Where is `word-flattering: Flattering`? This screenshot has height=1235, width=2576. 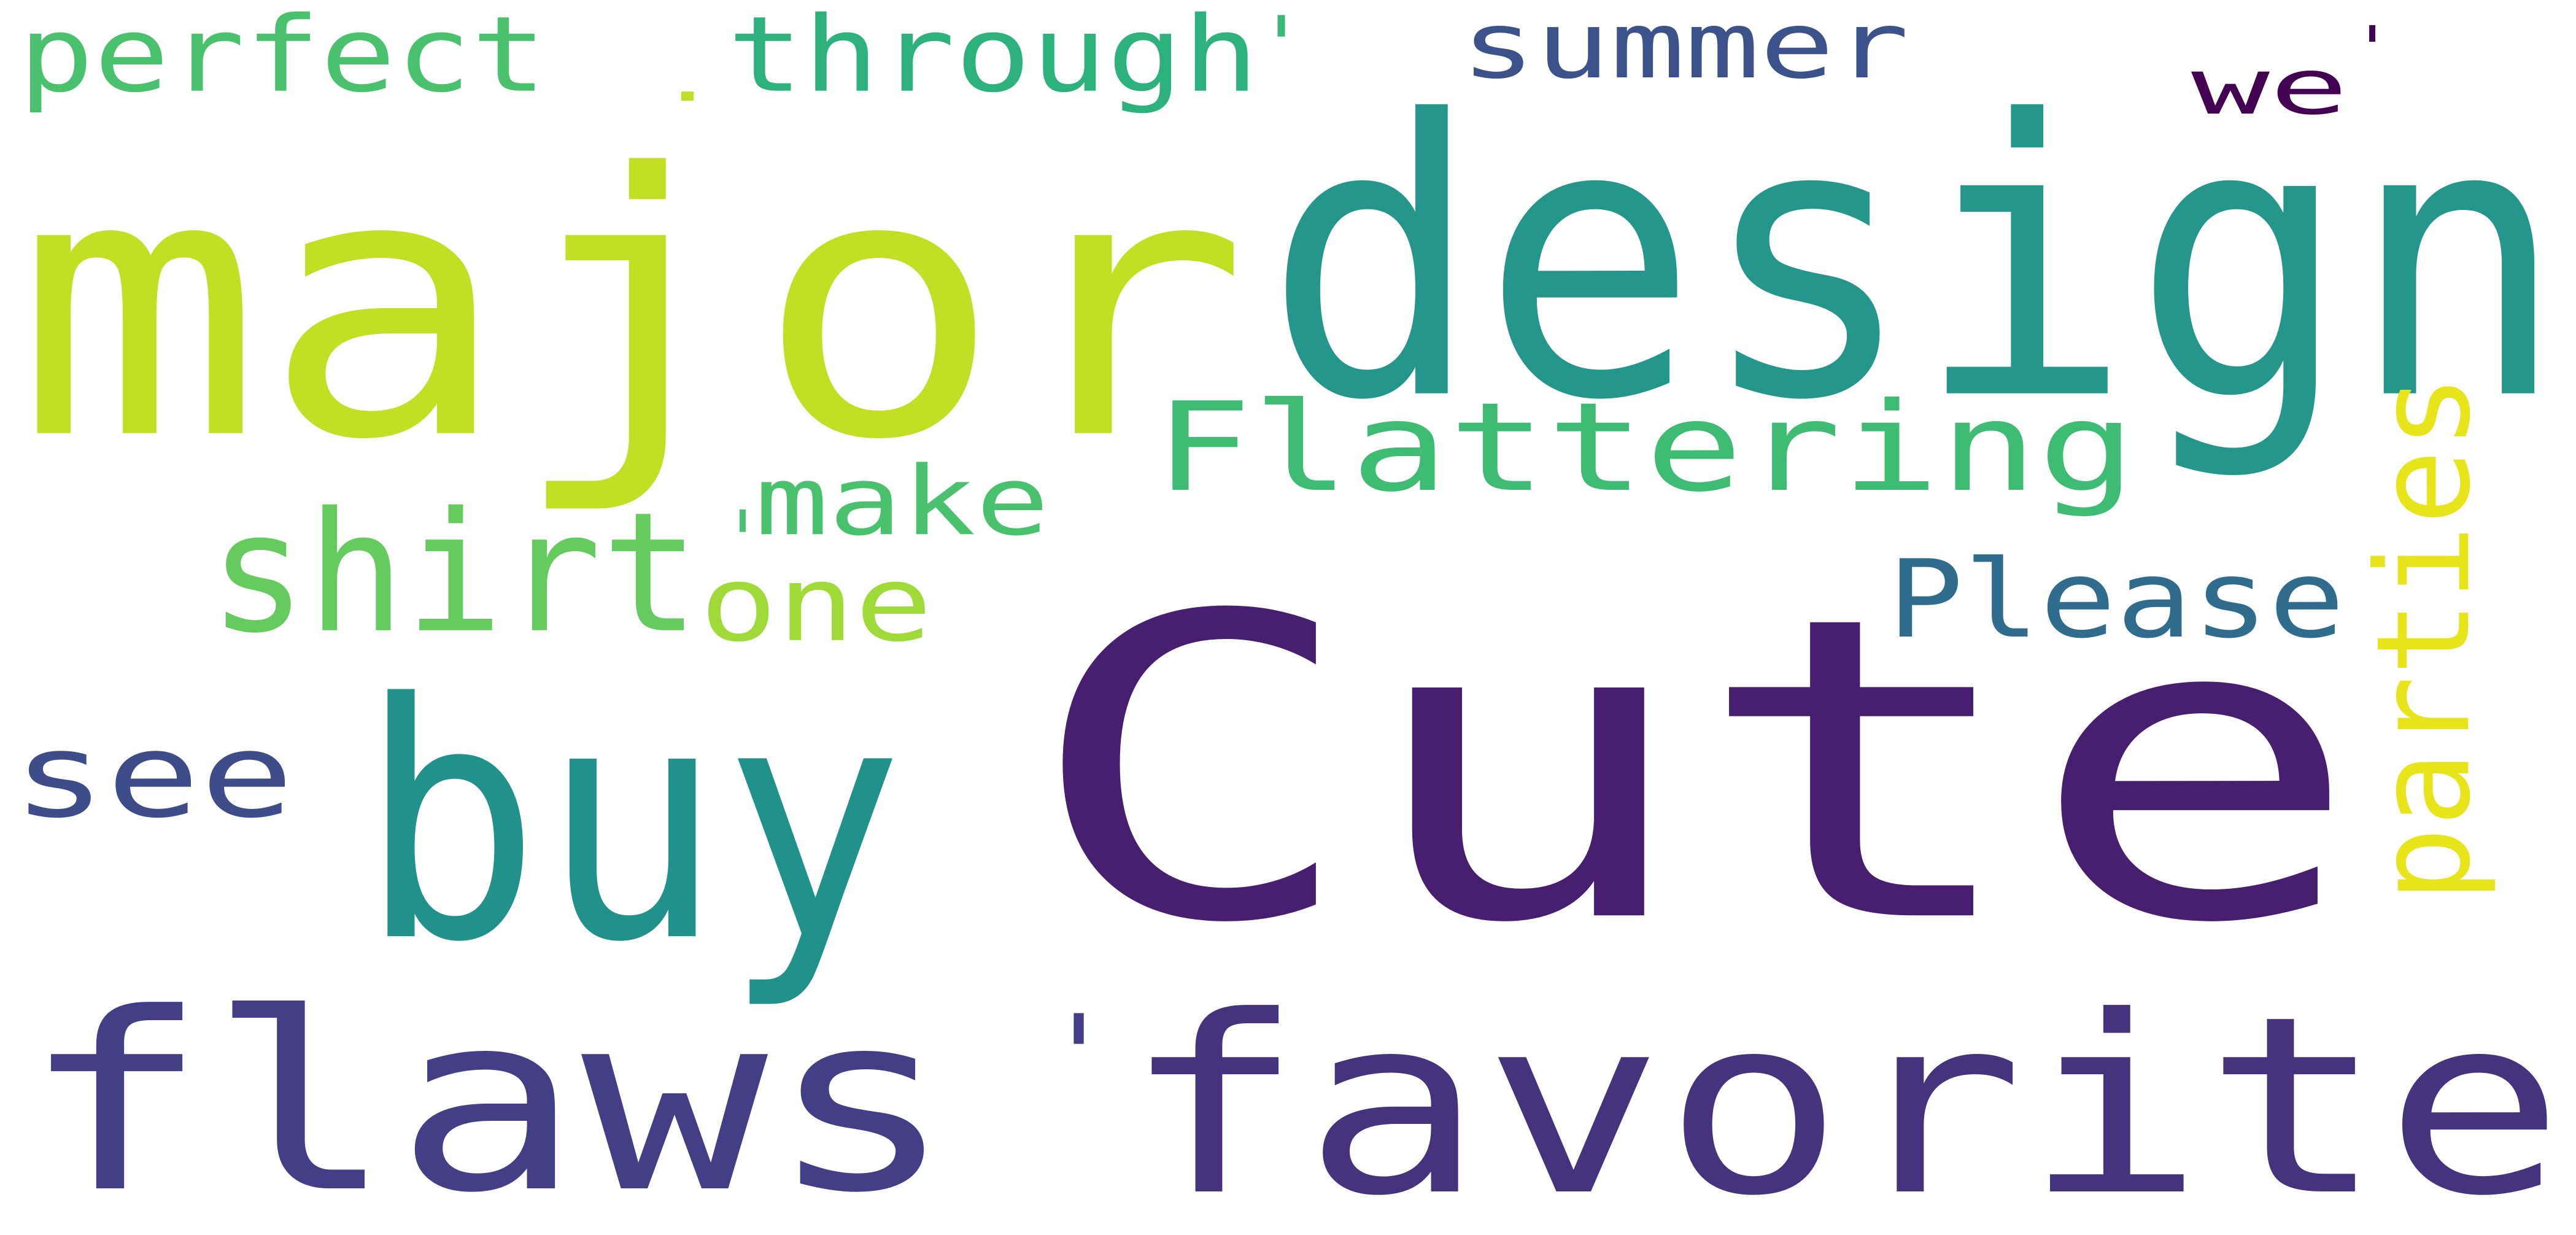
word-flattering: Flattering is located at coordinates (1645, 447).